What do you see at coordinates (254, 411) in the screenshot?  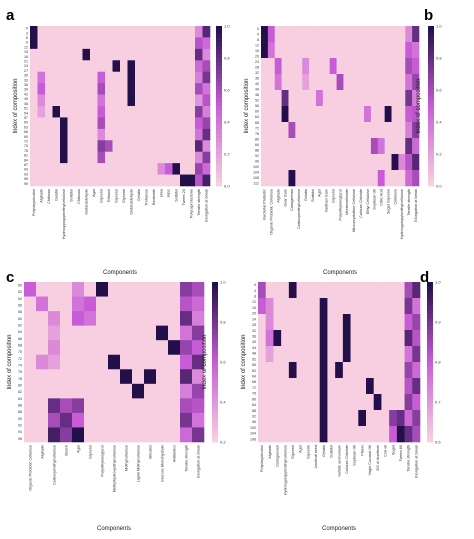 I see `y-tick-label: 88` at bounding box center [254, 411].